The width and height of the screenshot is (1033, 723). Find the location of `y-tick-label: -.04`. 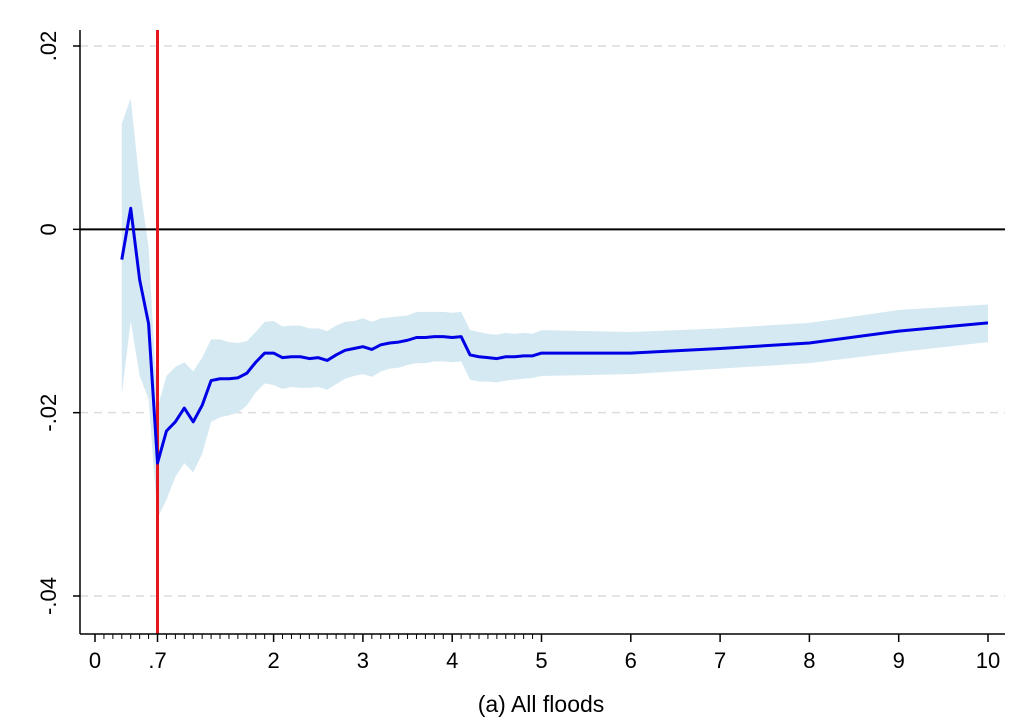

y-tick-label: -.04 is located at coordinates (48, 596).